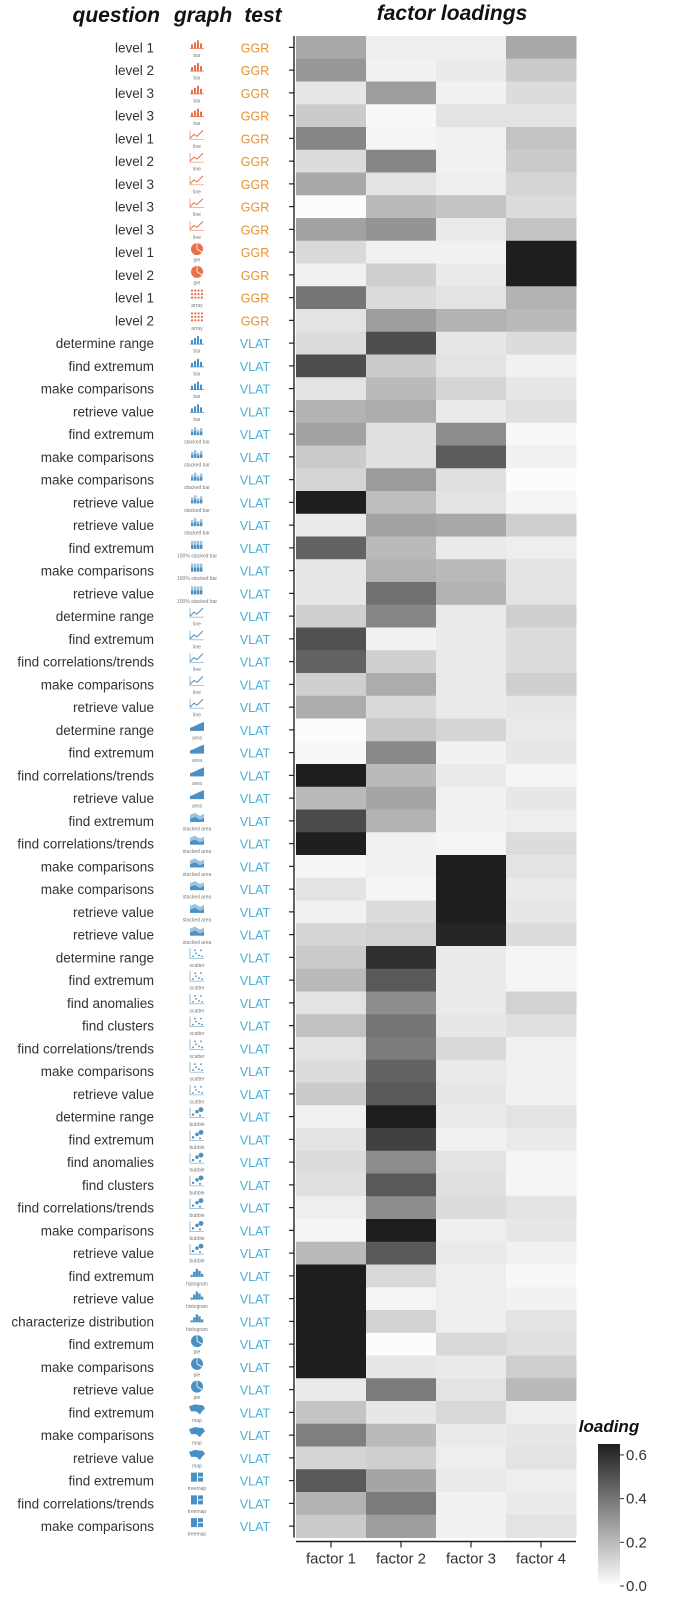  I want to click on graph-type-caption: treemap, so click(197, 1535).